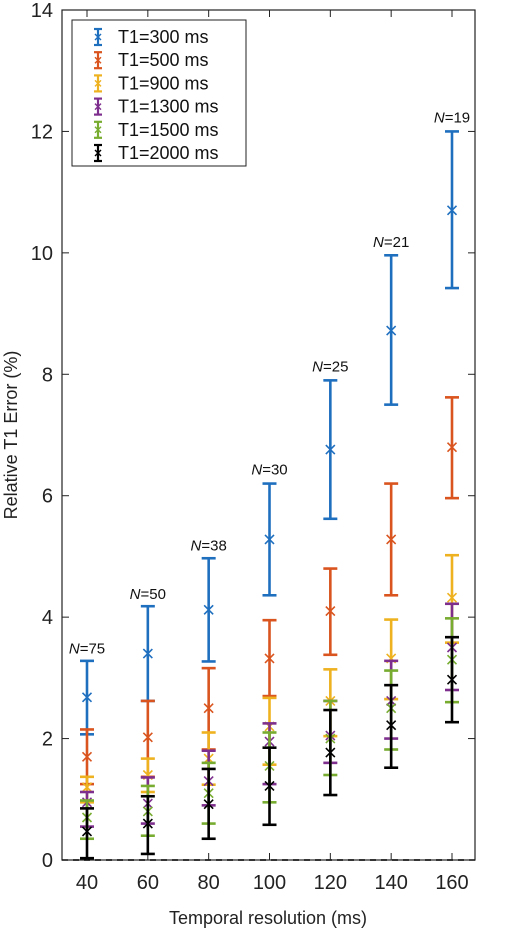  Describe the element at coordinates (452, 117) in the screenshot. I see `sample-size-label: N=19` at that location.